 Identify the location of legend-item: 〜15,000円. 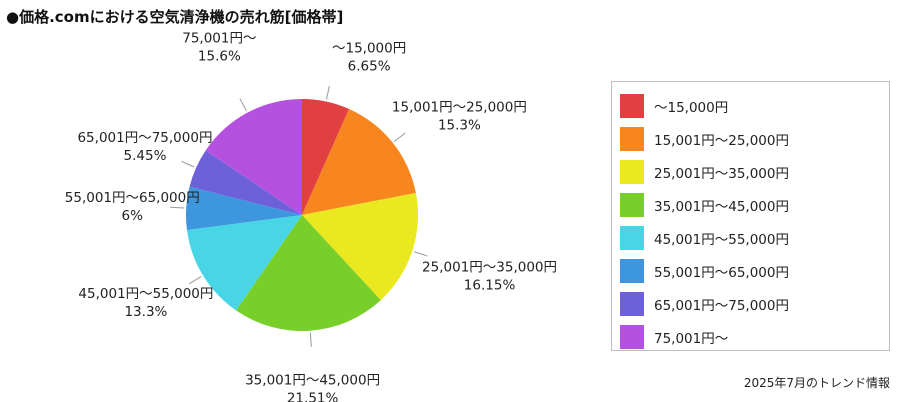
(674, 106).